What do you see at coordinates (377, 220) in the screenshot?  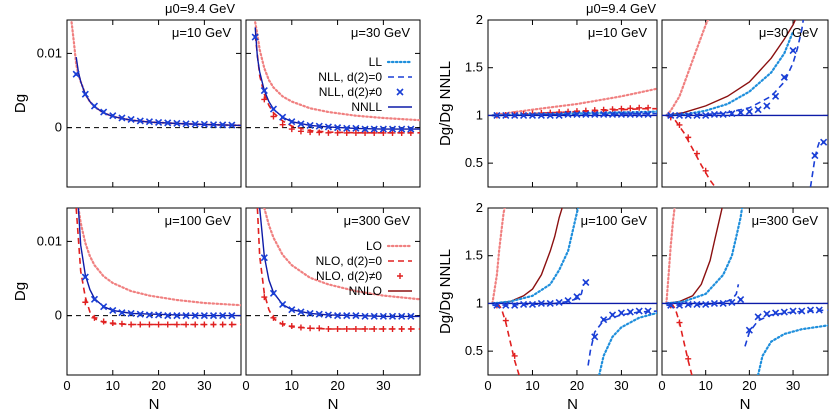 I see `panel-label: μ=300 GeV` at bounding box center [377, 220].